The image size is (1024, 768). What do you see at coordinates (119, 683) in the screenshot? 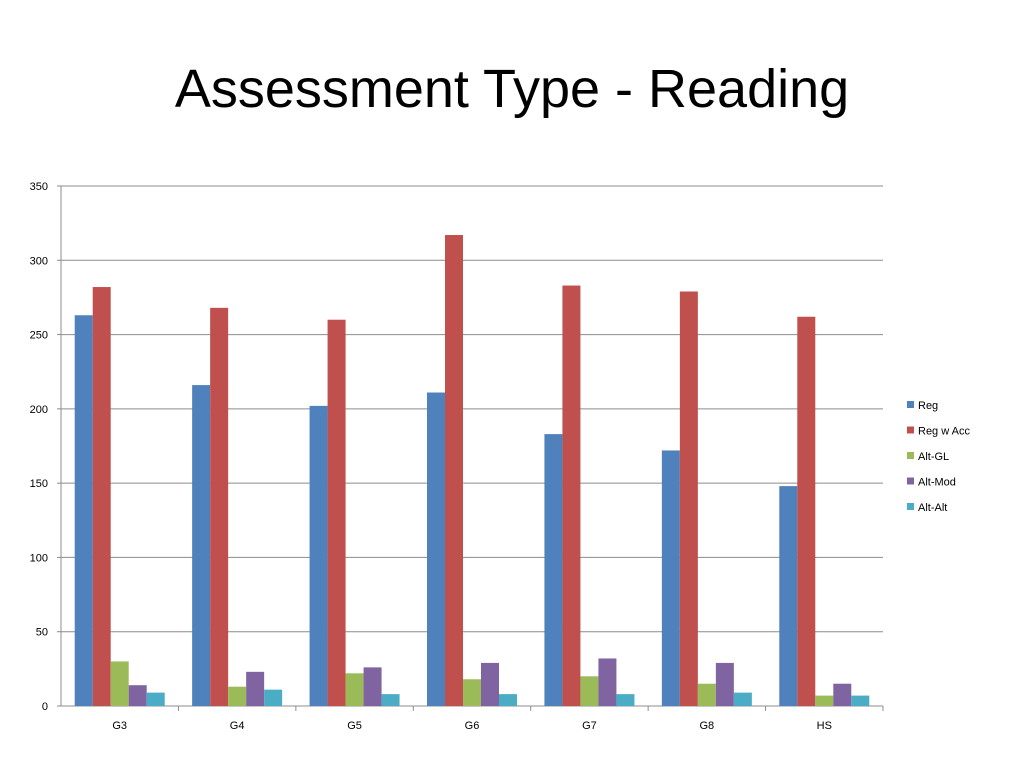
I see `bar-alt-gl-g3` at bounding box center [119, 683].